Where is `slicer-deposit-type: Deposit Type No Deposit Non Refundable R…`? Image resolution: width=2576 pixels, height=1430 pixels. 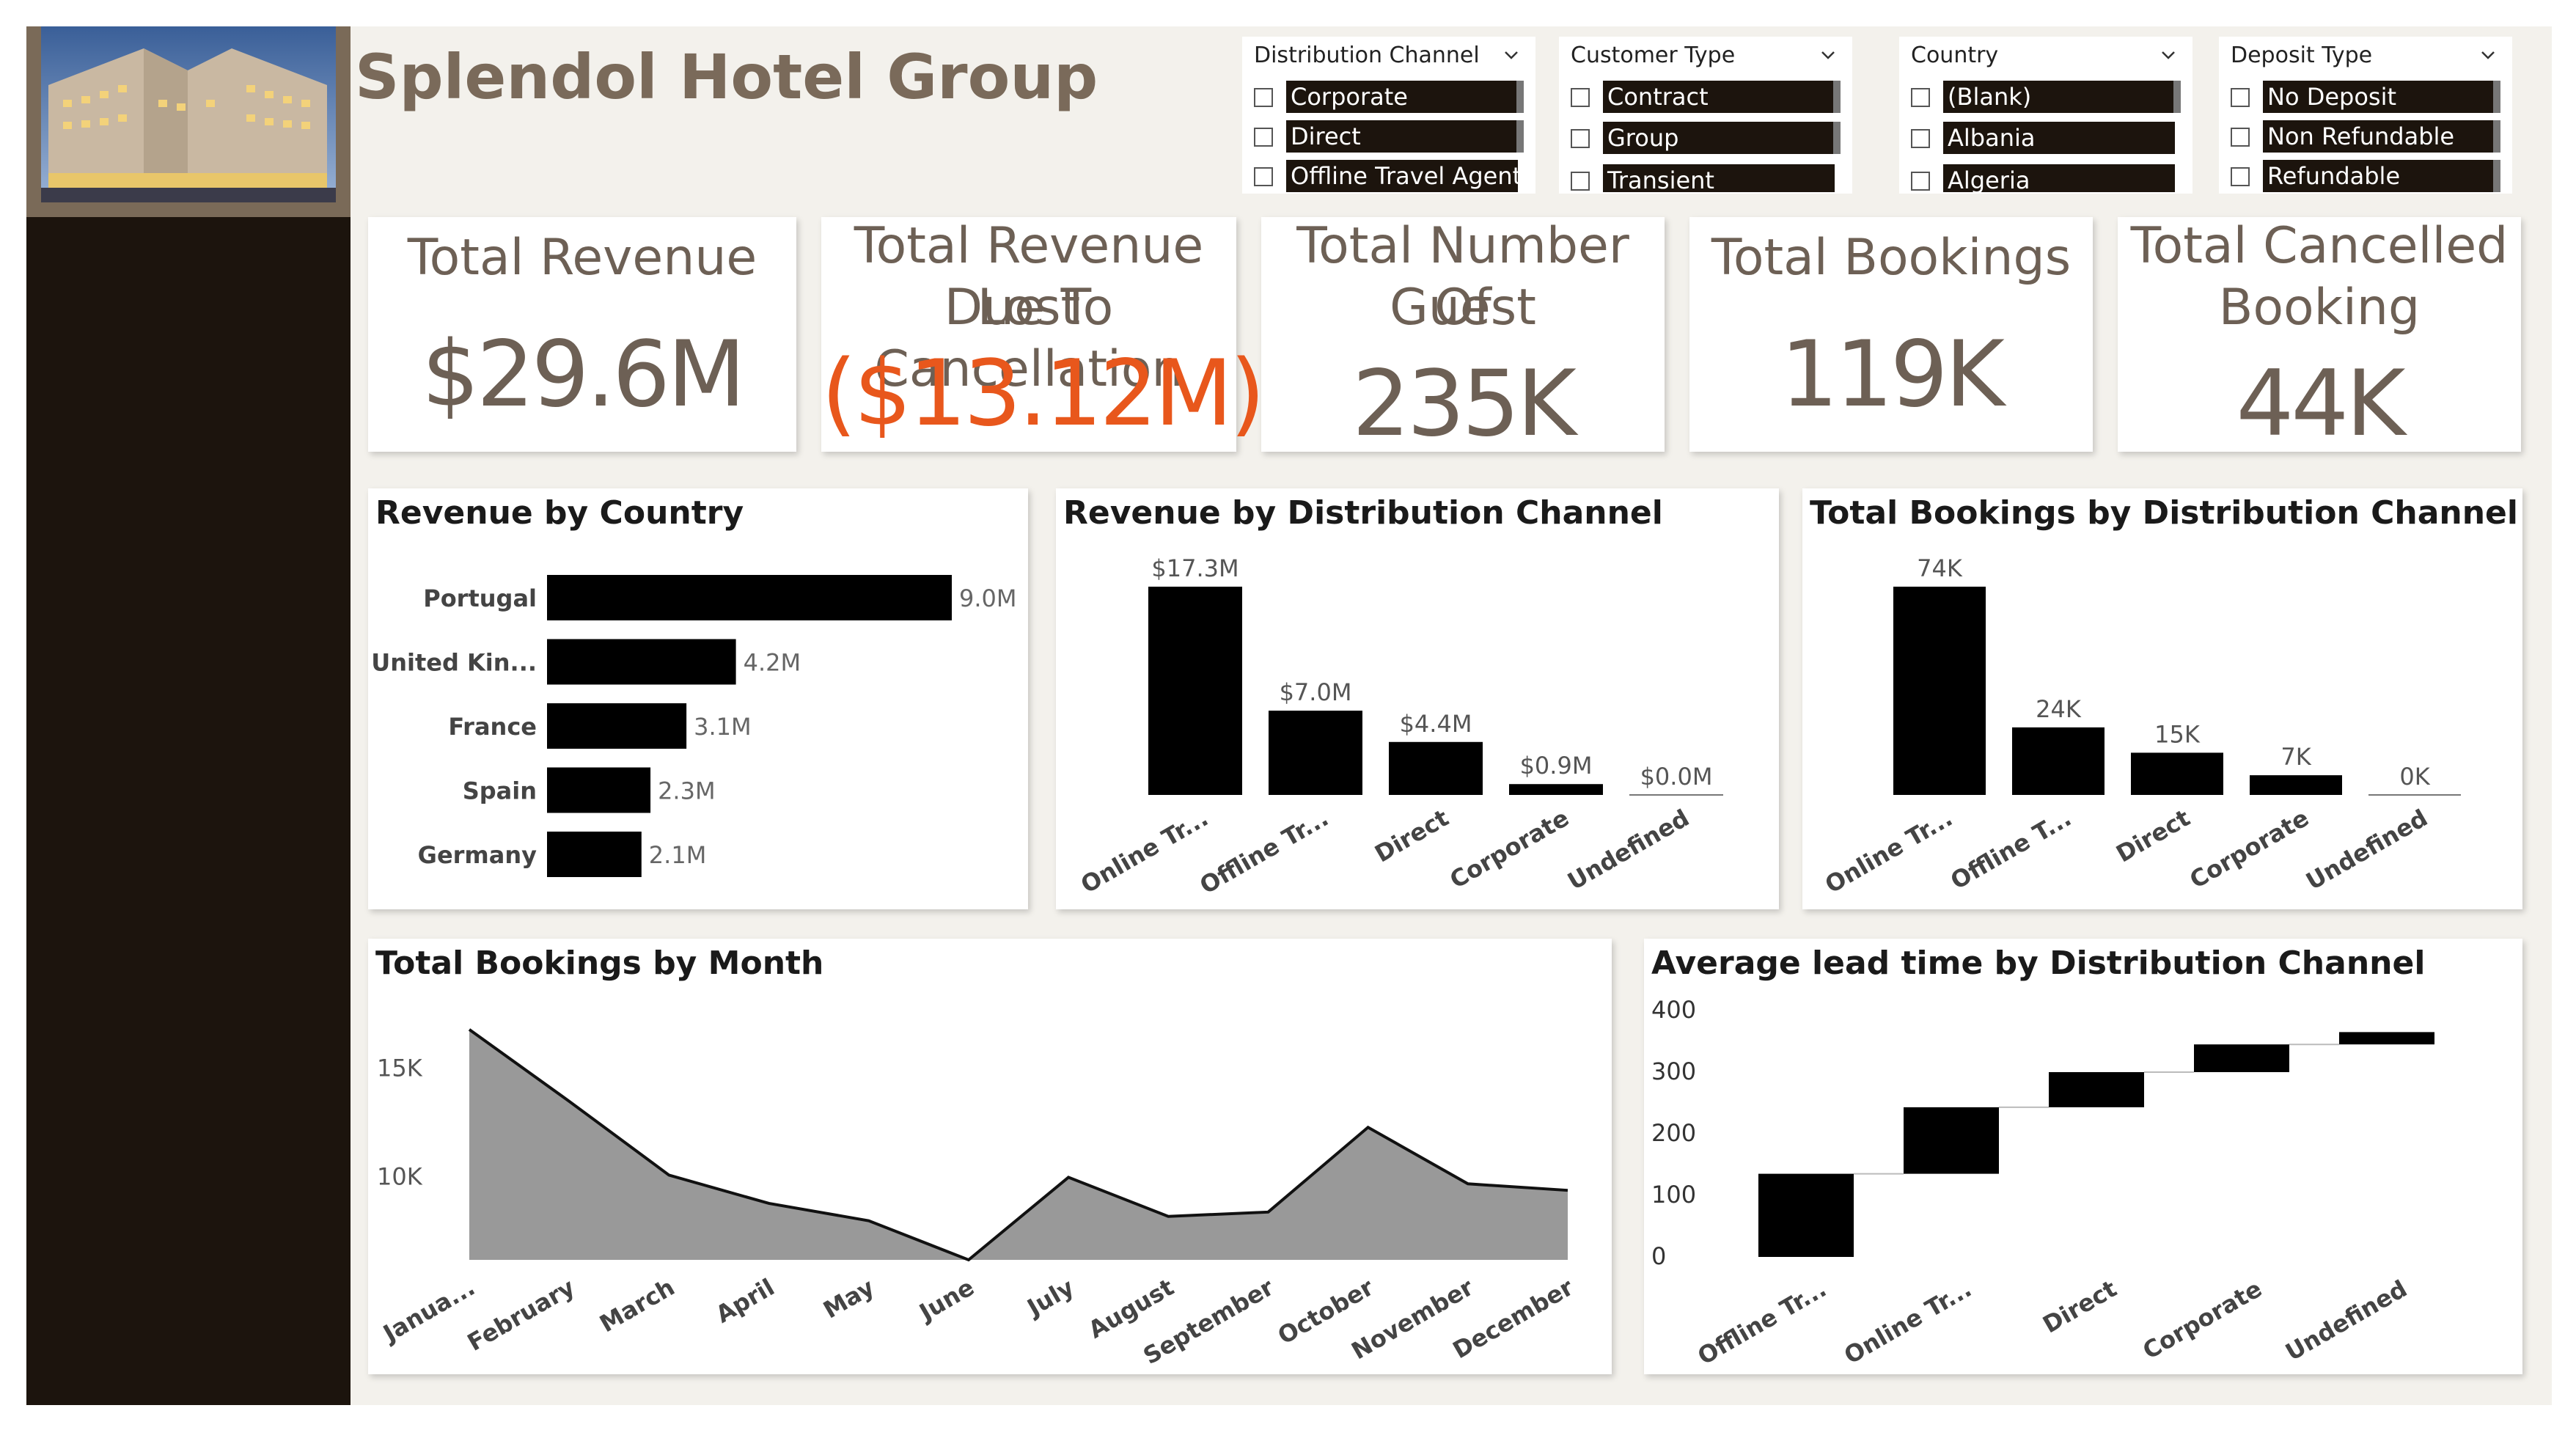 slicer-deposit-type: Deposit Type No Deposit Non Refundable R… is located at coordinates (2366, 115).